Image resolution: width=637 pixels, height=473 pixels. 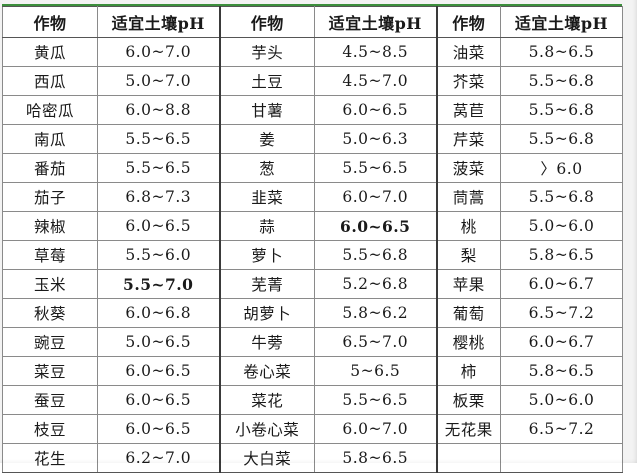 I want to click on cell-crop-2: 蒜, so click(x=266, y=226).